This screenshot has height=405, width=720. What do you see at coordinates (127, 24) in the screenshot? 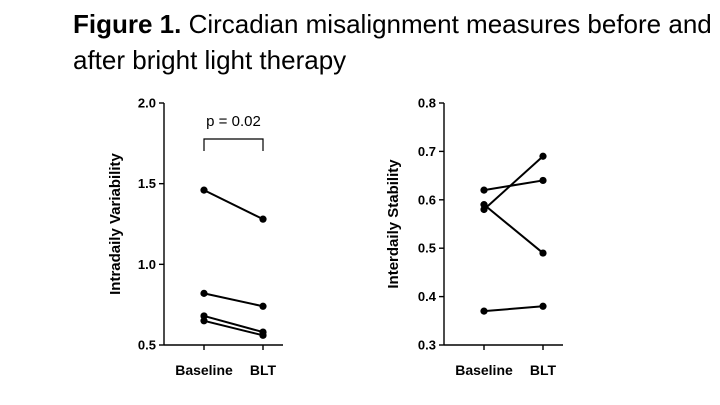
I see `figure-label: Figure 1.` at bounding box center [127, 24].